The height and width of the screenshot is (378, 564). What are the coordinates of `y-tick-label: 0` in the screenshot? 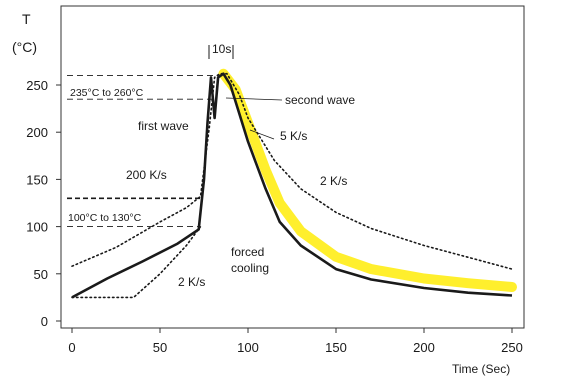 It's located at (44, 321).